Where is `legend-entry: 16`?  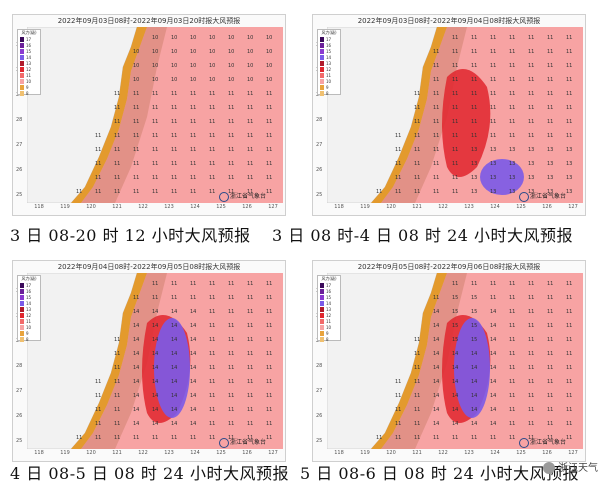
legend-entry: 16 is located at coordinates (329, 291).